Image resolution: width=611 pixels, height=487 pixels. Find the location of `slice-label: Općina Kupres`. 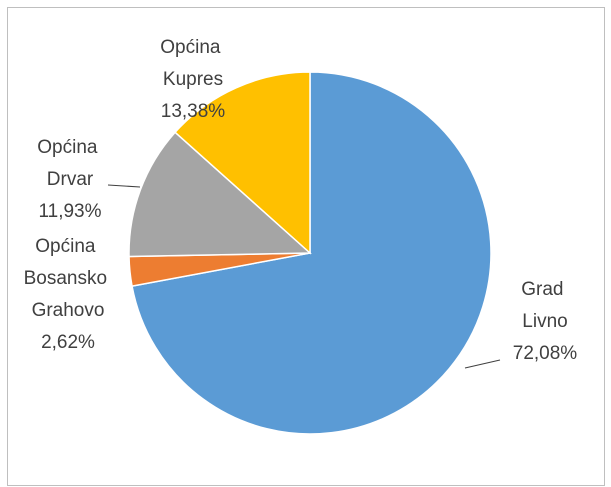

slice-label: Općina Kupres is located at coordinates (192, 63).